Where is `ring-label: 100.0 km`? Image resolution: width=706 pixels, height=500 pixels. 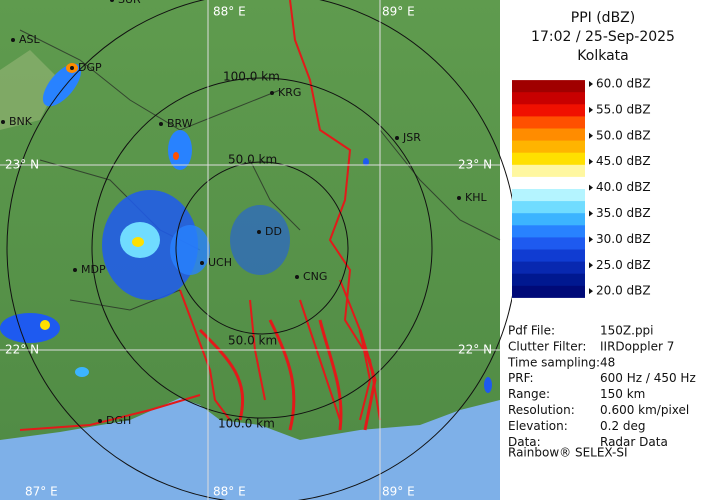 ring-label: 100.0 km is located at coordinates (251, 77).